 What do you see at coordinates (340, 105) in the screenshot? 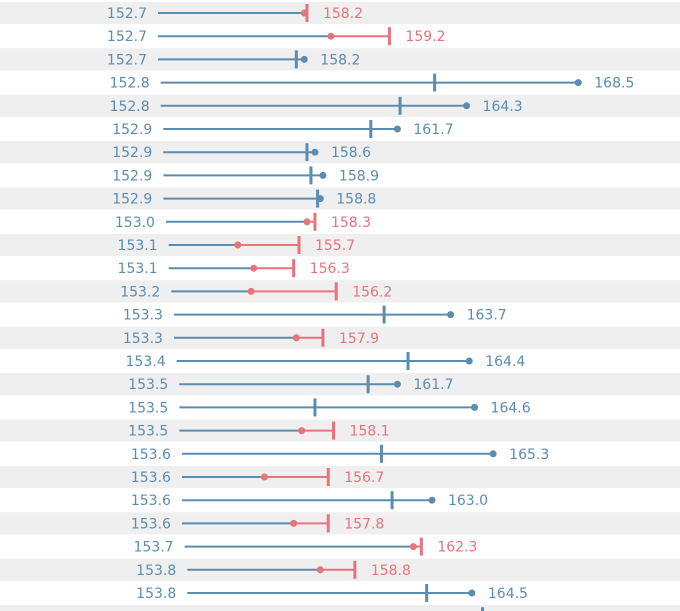
I see `chart-row: 152.8 164.3` at bounding box center [340, 105].